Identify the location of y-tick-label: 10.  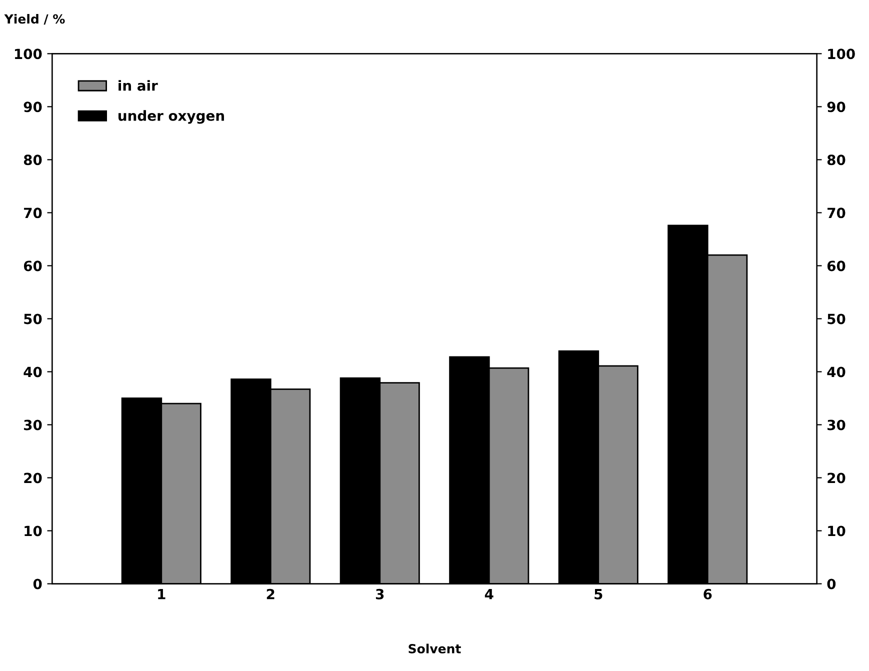
(33, 531).